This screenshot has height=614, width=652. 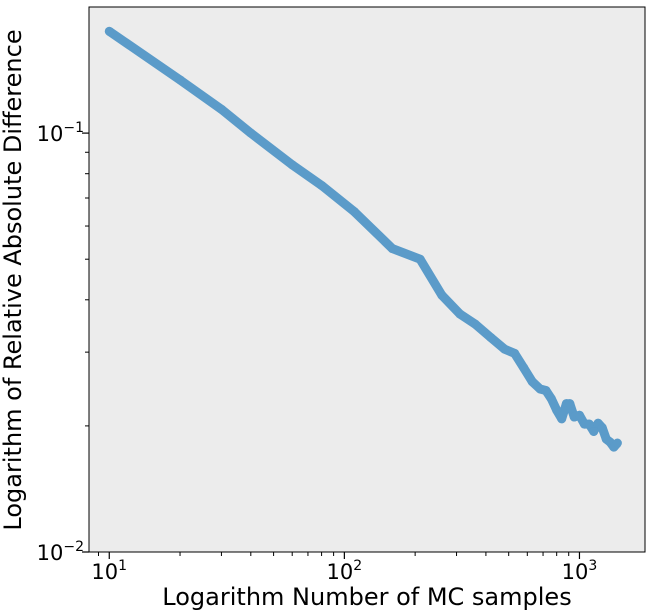 What do you see at coordinates (60, 552) in the screenshot?
I see `y-tick-label: 10⁻²` at bounding box center [60, 552].